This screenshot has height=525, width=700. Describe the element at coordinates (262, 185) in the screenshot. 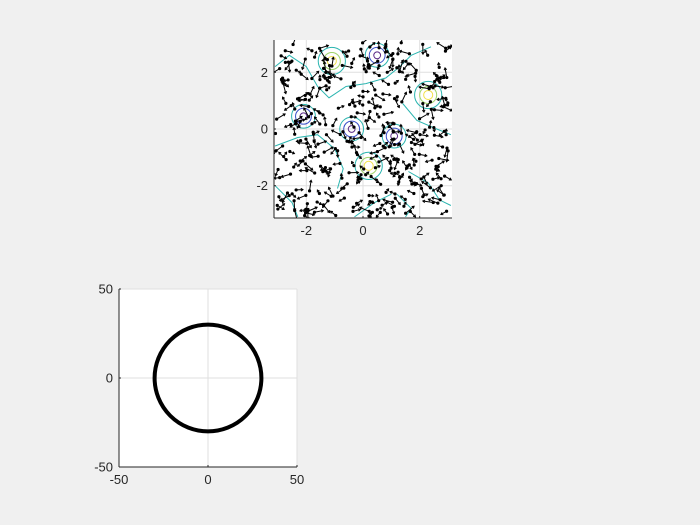

I see `y-tick-label: -2` at that location.